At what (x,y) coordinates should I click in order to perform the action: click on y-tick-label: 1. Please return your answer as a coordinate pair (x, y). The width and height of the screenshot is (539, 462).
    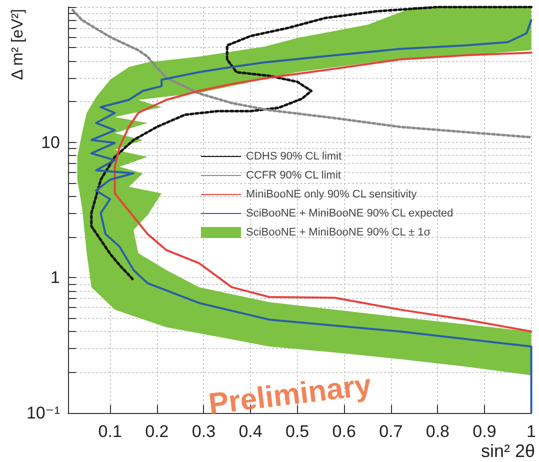
    Looking at the image, I should click on (55, 278).